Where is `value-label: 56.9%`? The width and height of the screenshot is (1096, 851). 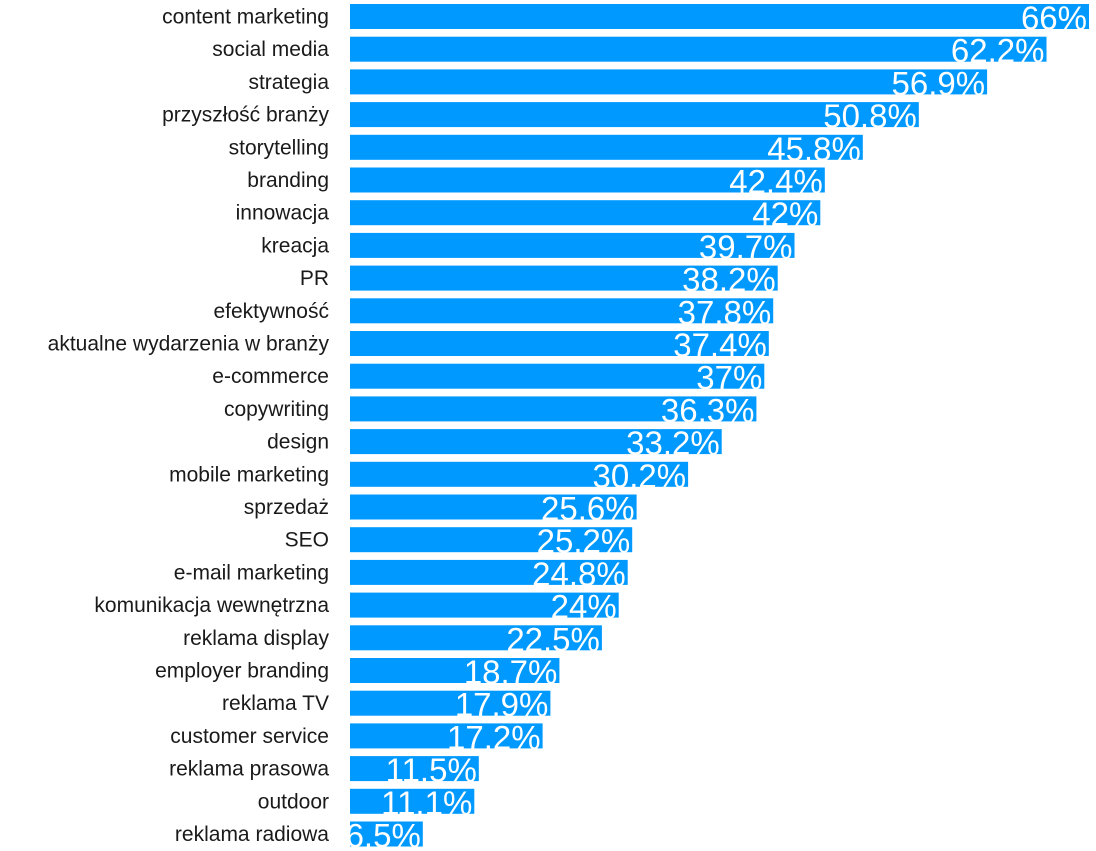 value-label: 56.9% is located at coordinates (939, 83).